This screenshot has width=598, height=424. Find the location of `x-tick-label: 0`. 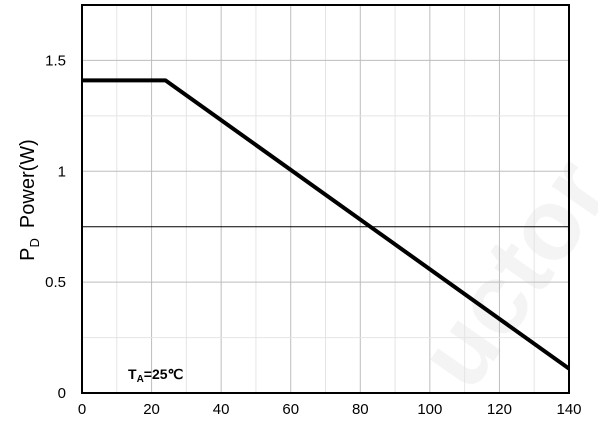

x-tick-label: 0 is located at coordinates (82, 409).